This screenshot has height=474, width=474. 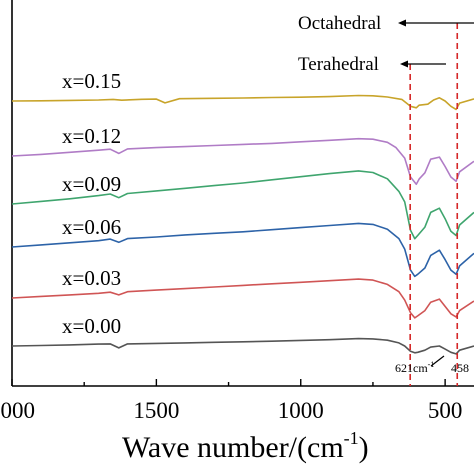 I want to click on series-label: x=0.09, so click(x=91, y=184).